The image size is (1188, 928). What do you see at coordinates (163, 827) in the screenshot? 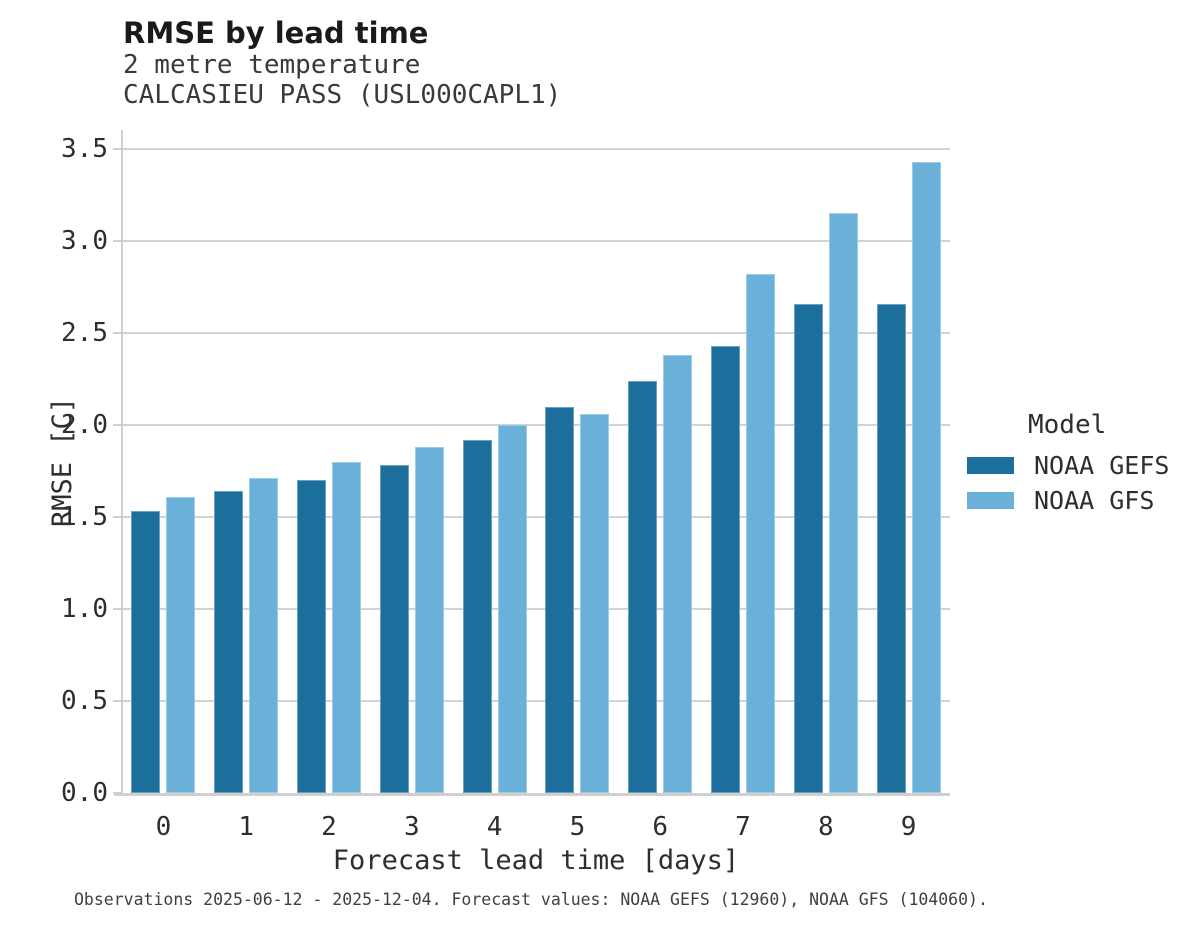
I see `x-tick-label: 0` at bounding box center [163, 827].